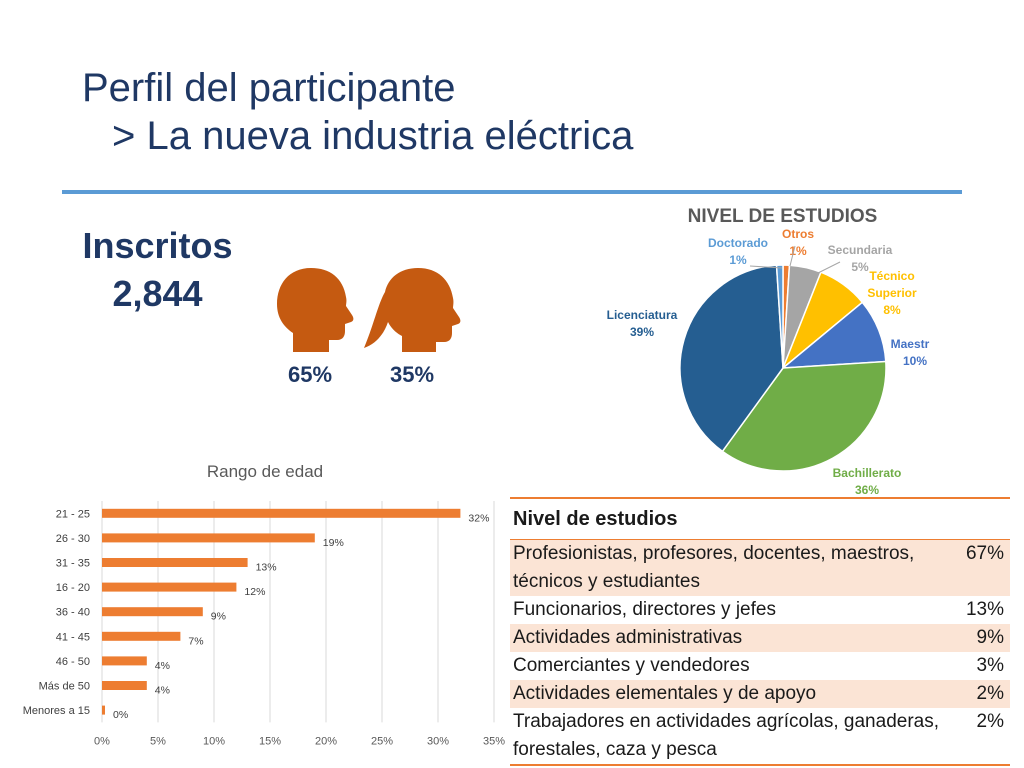 Image resolution: width=1024 pixels, height=768 pixels. What do you see at coordinates (984, 609) in the screenshot?
I see `table-row-value: 13%` at bounding box center [984, 609].